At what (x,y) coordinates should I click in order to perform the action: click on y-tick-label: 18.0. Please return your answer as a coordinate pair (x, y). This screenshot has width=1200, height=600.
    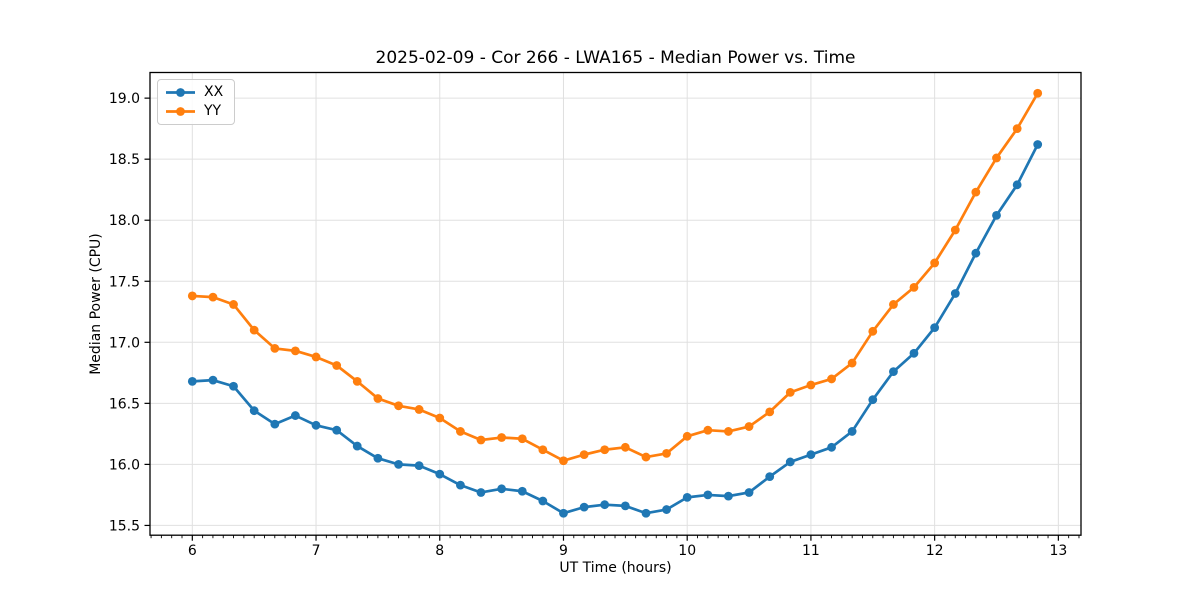
    Looking at the image, I should click on (124, 221).